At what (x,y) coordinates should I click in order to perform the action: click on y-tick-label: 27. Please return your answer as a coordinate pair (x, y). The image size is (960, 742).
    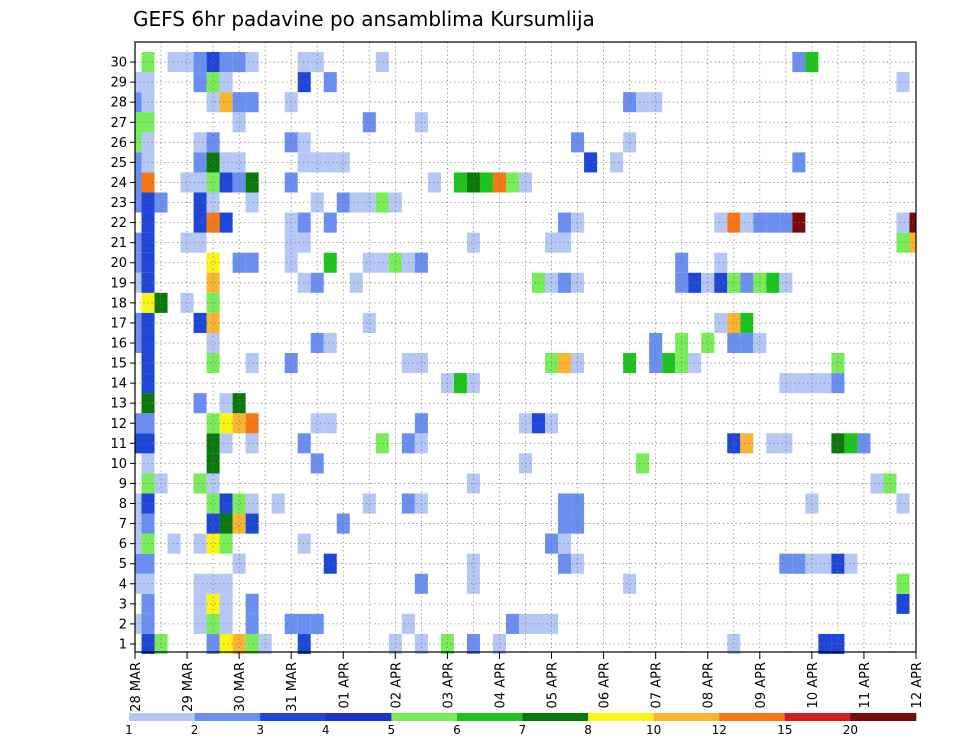
    Looking at the image, I should click on (118, 123).